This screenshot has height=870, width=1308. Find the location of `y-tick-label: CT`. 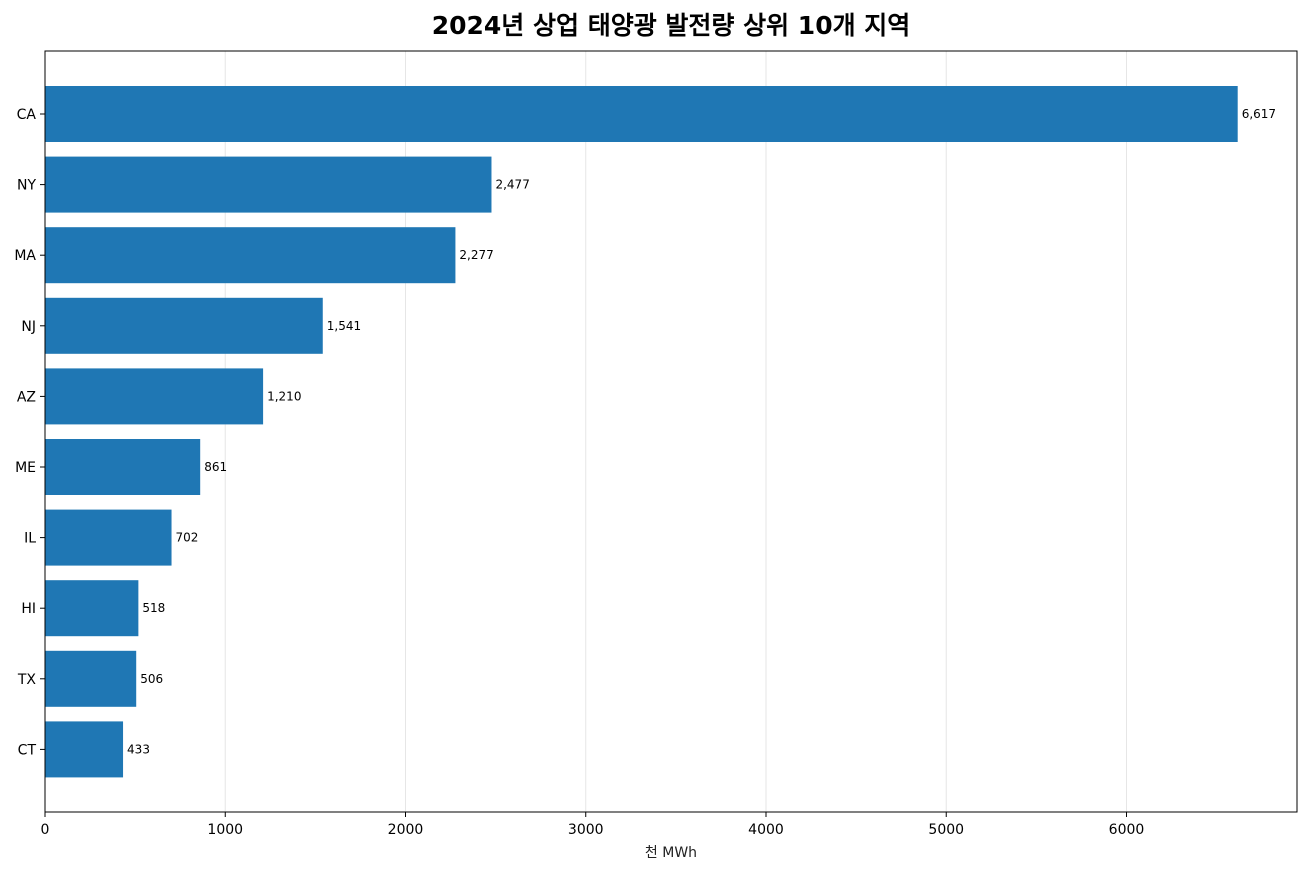

y-tick-label: CT is located at coordinates (27, 750).